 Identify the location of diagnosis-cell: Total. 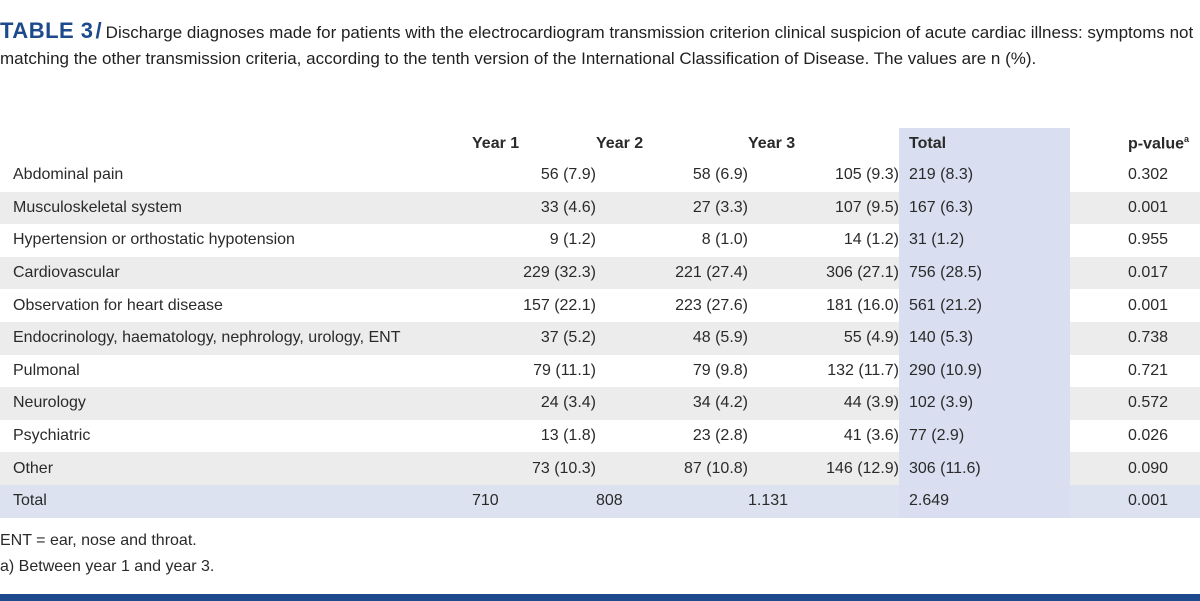
(221, 501).